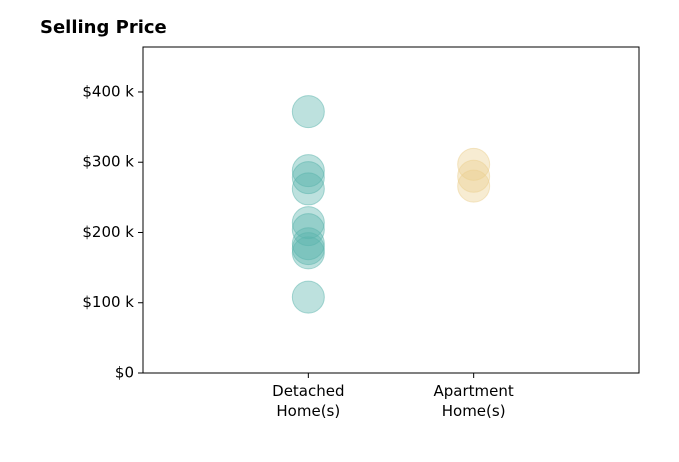 The height and width of the screenshot is (462, 679). What do you see at coordinates (108, 302) in the screenshot?
I see `y-tick-label: $100 k` at bounding box center [108, 302].